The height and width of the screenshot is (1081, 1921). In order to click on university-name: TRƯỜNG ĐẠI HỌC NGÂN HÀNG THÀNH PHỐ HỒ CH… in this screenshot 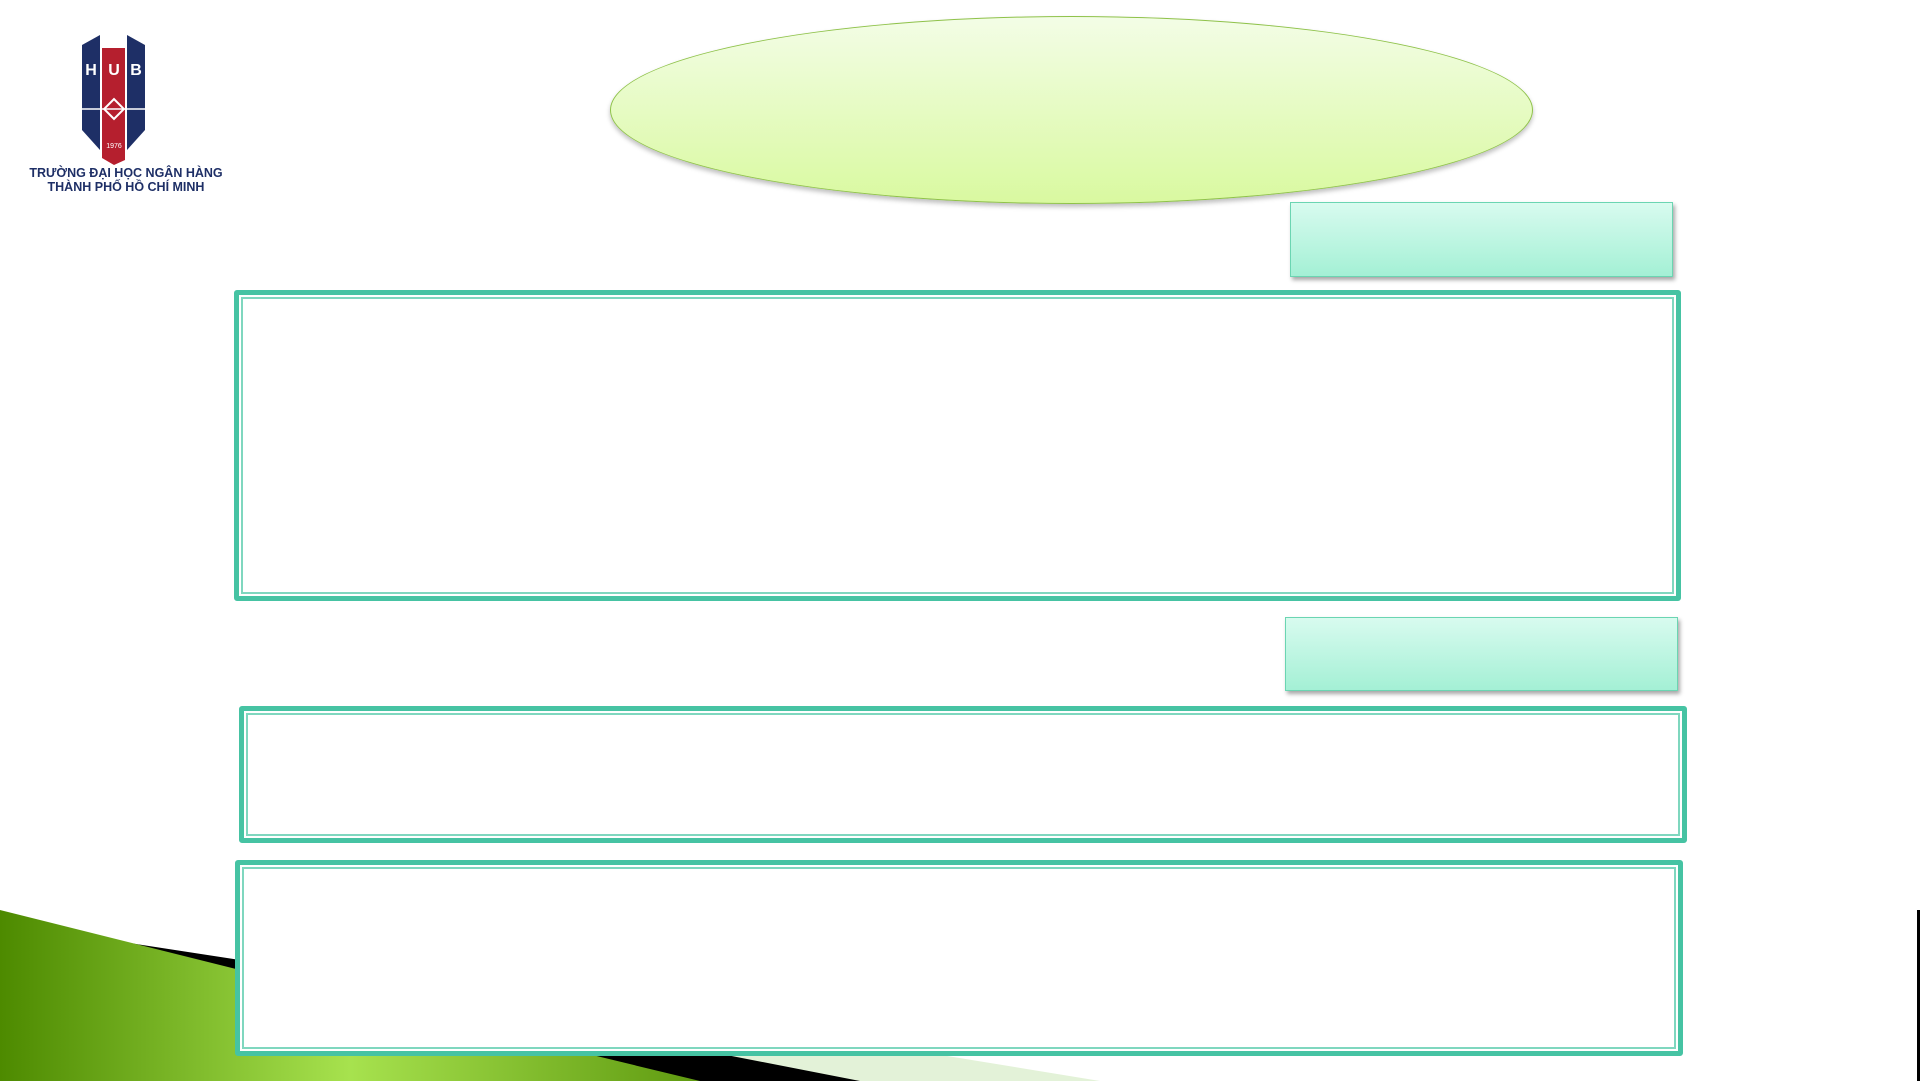, I will do `click(126, 180)`.